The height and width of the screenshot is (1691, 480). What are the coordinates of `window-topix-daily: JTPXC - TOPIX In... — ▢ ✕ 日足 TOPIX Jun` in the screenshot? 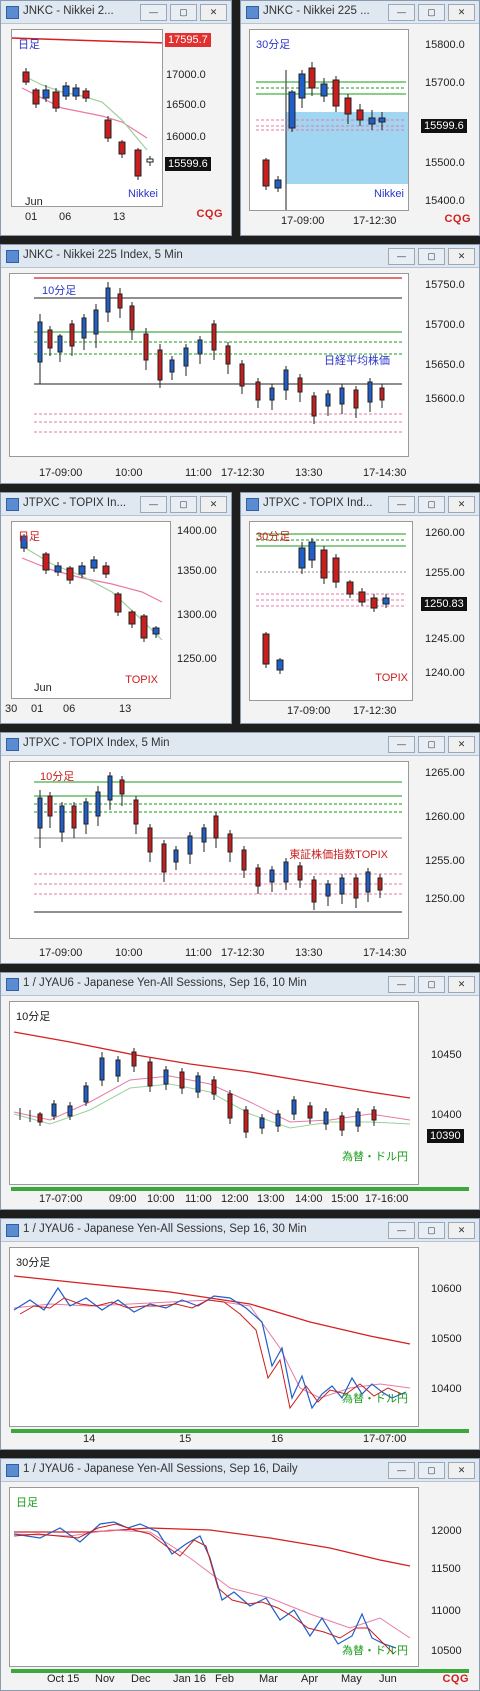 It's located at (116, 608).